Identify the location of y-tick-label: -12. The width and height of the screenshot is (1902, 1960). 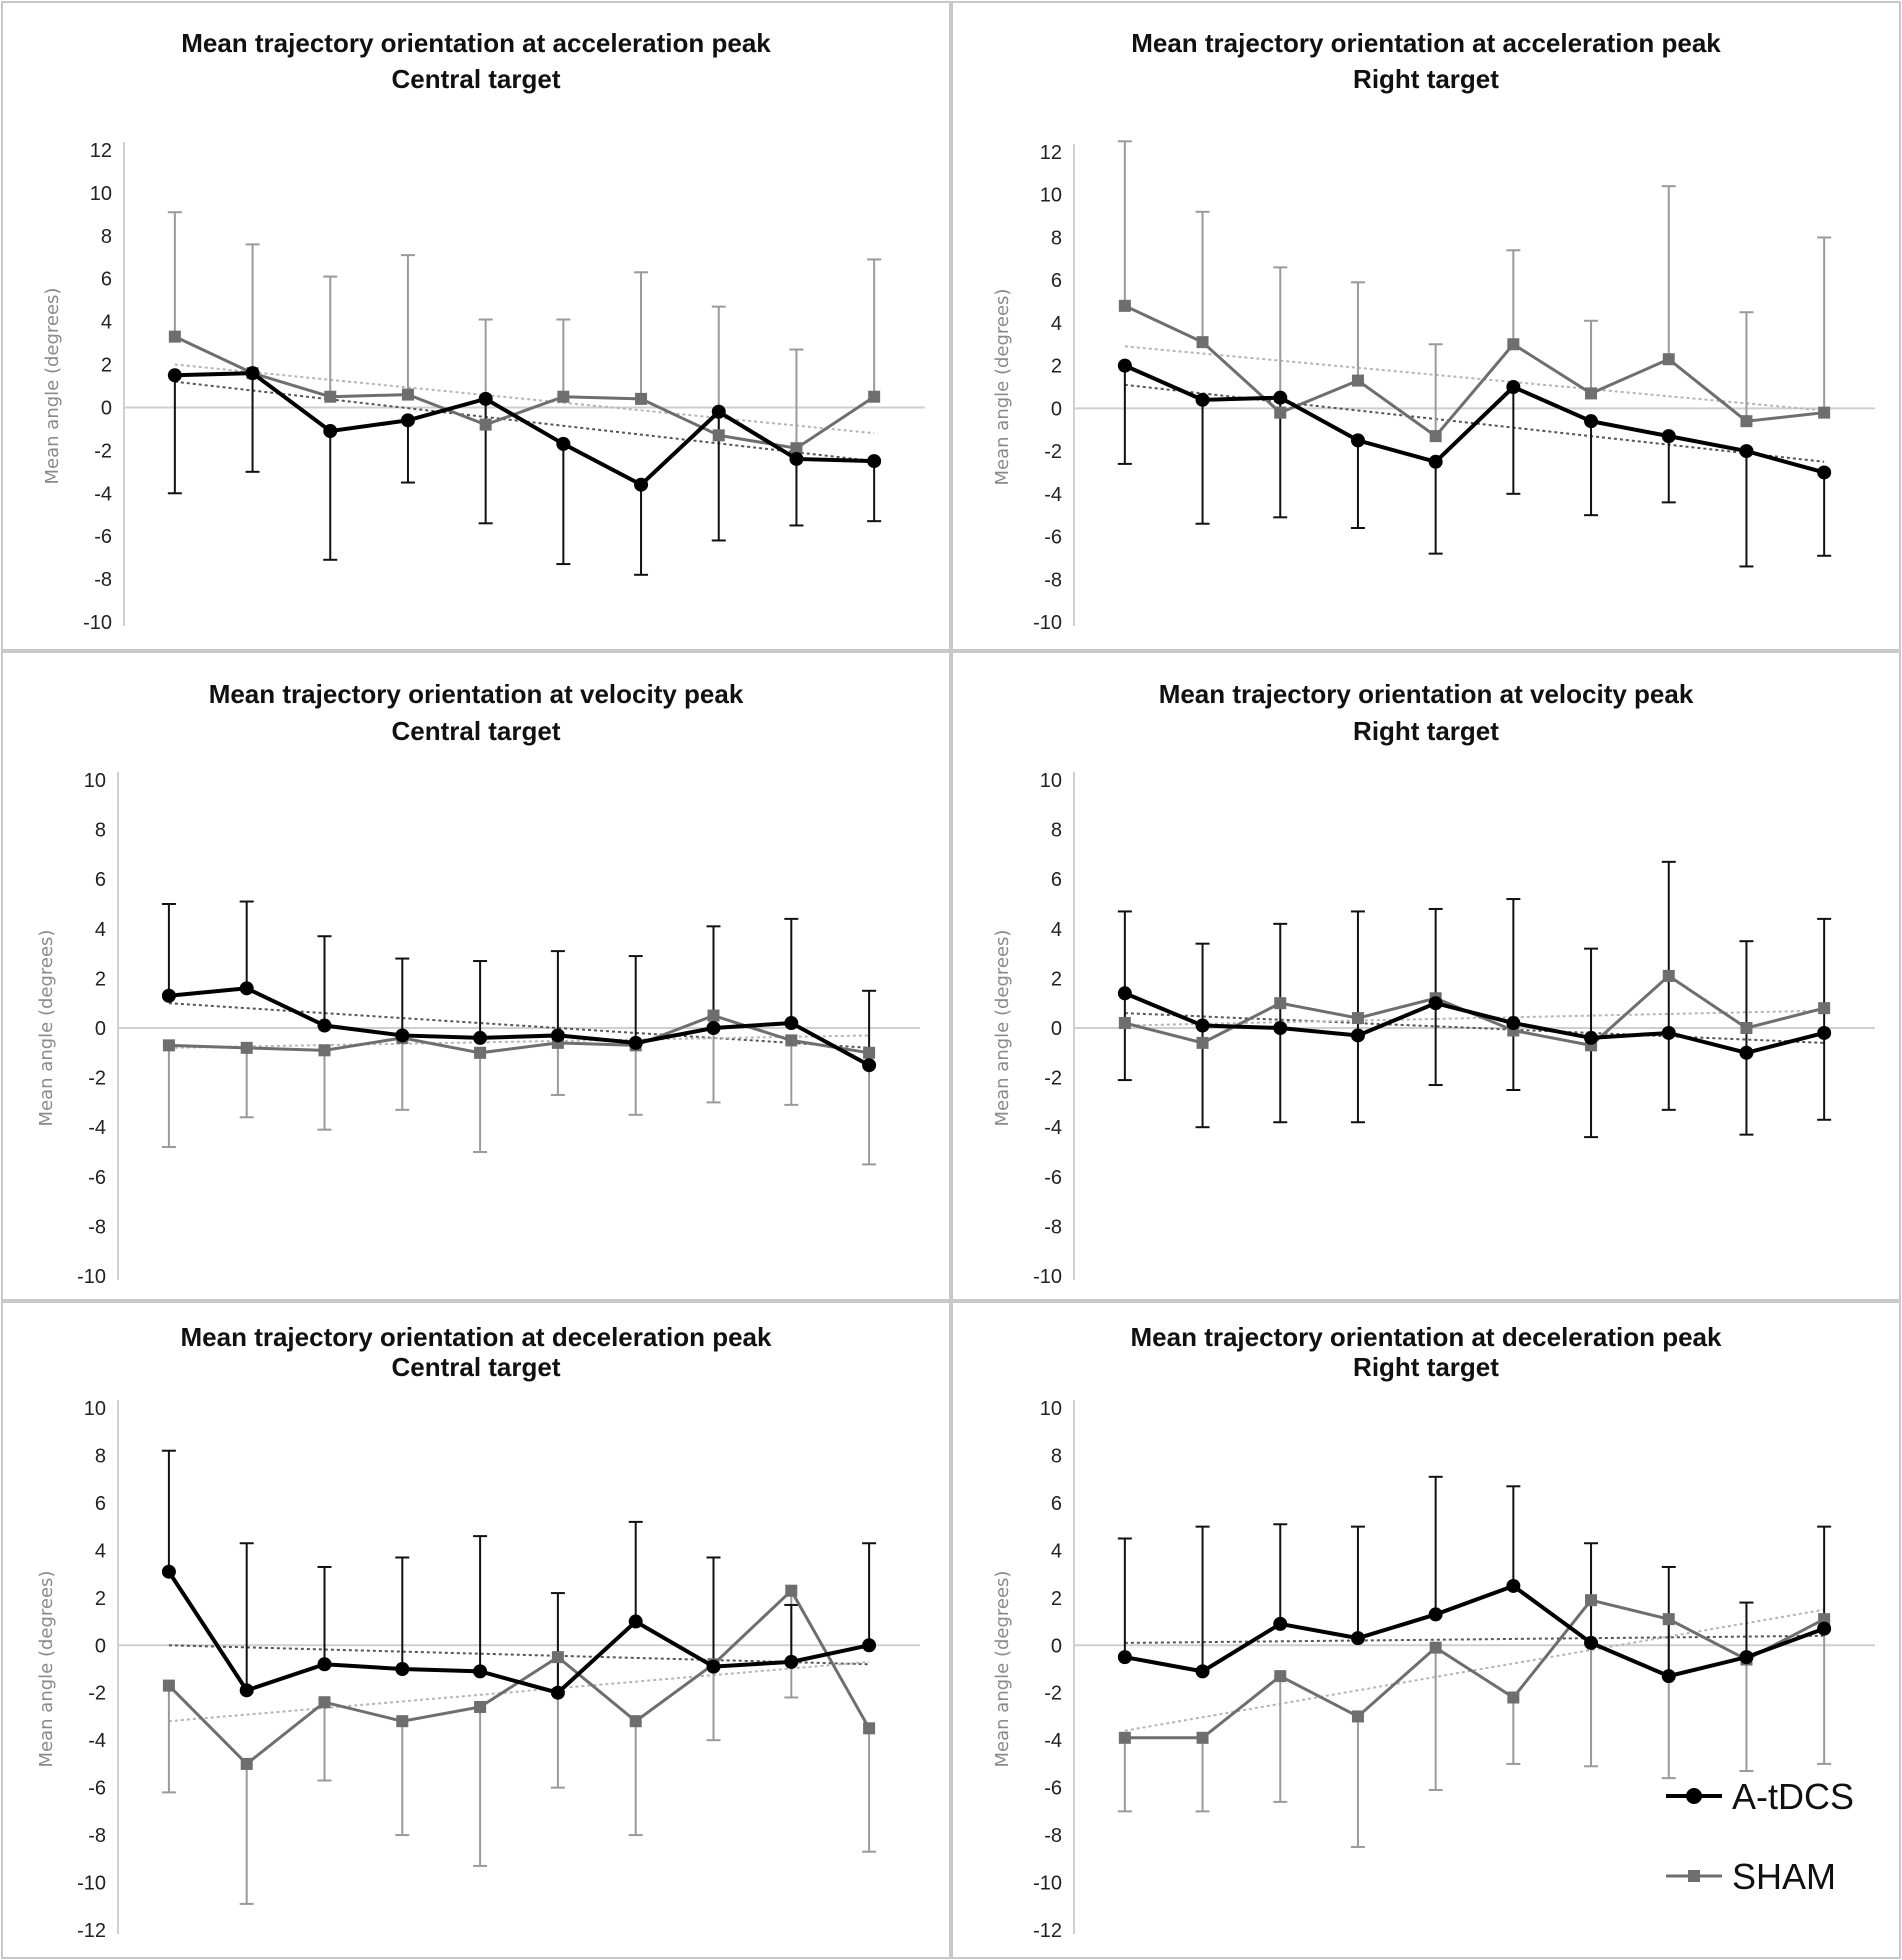
(1047, 1931).